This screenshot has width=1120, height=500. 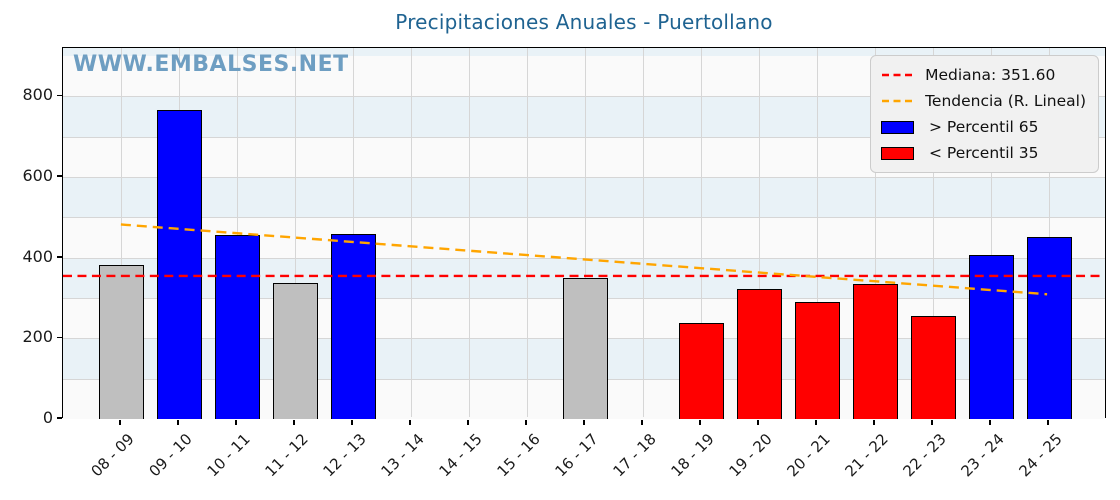 What do you see at coordinates (47, 417) in the screenshot?
I see `y-tick-label-0: 0` at bounding box center [47, 417].